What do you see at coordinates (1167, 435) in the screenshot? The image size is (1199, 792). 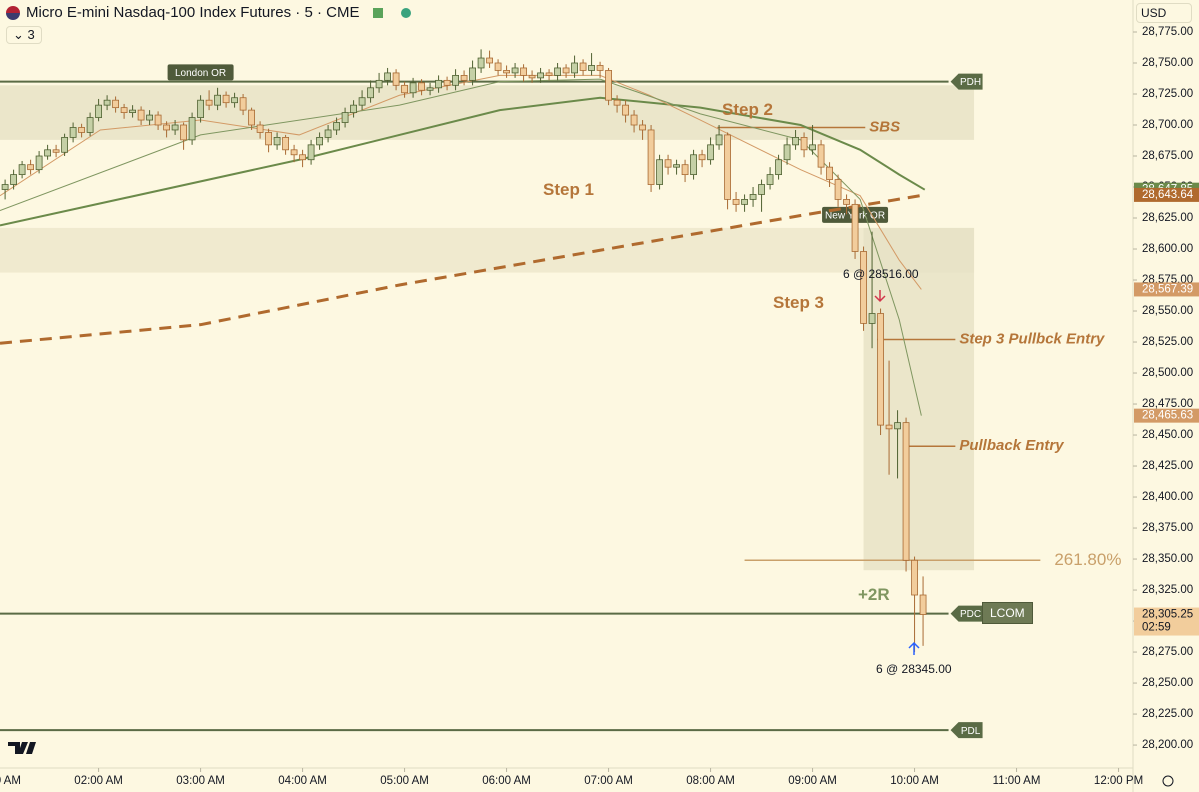 I see `y-tick-label: 28,450.00` at bounding box center [1167, 435].